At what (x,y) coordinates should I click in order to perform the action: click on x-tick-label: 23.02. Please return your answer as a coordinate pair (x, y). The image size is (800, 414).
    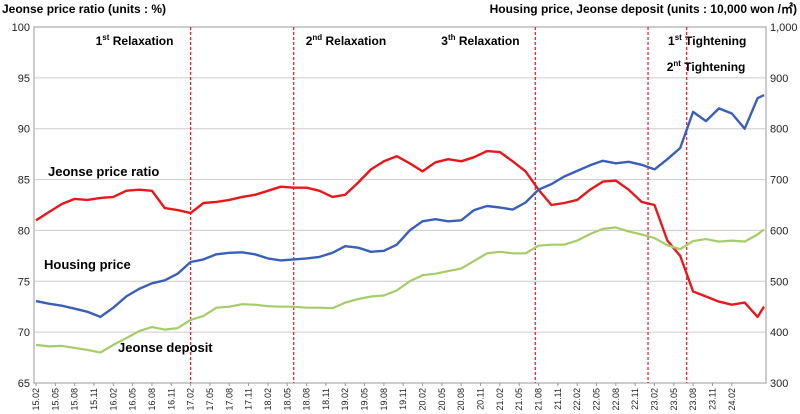
    Looking at the image, I should click on (654, 399).